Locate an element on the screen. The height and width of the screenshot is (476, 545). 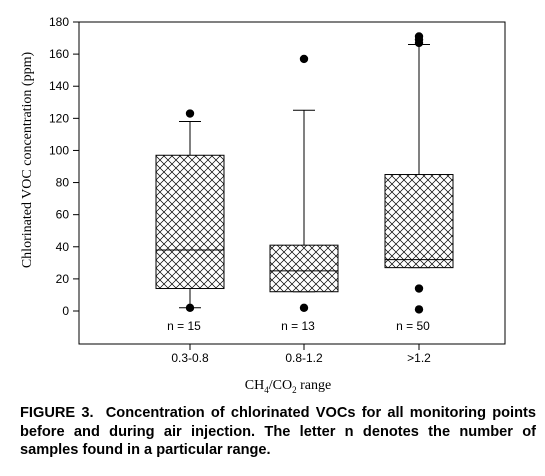
sample-count-label: n = 50 is located at coordinates (413, 326).